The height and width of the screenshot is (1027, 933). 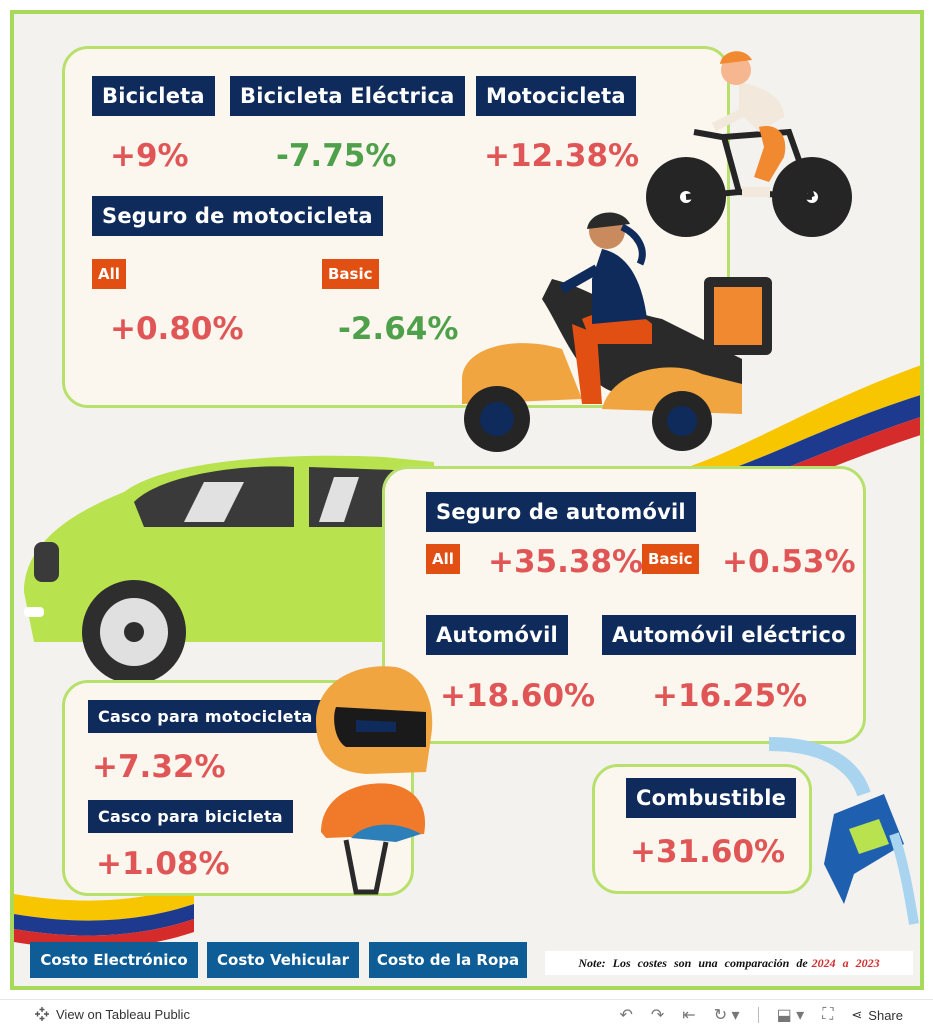 What do you see at coordinates (730, 696) in the screenshot?
I see `value-automovil-electrico: +16.25%` at bounding box center [730, 696].